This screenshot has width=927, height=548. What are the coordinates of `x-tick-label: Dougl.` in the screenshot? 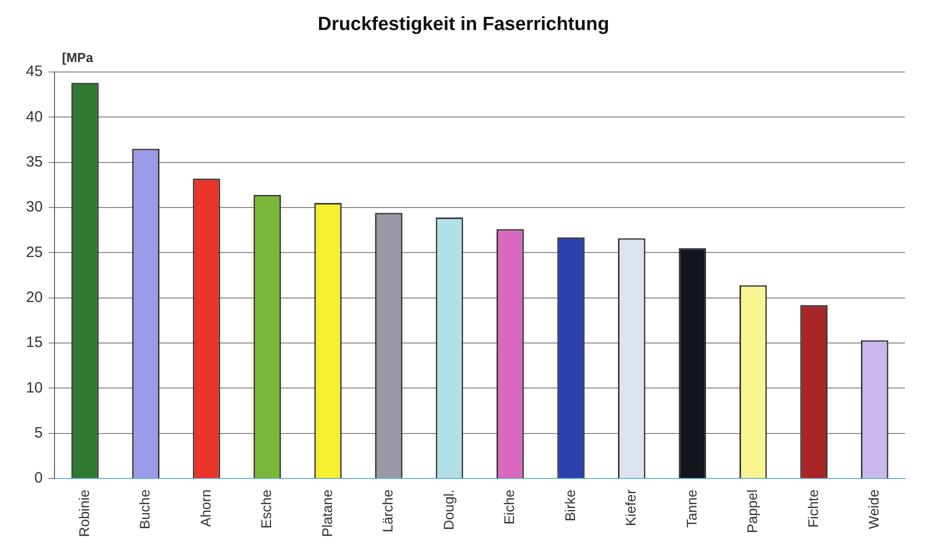 It's located at (448, 510).